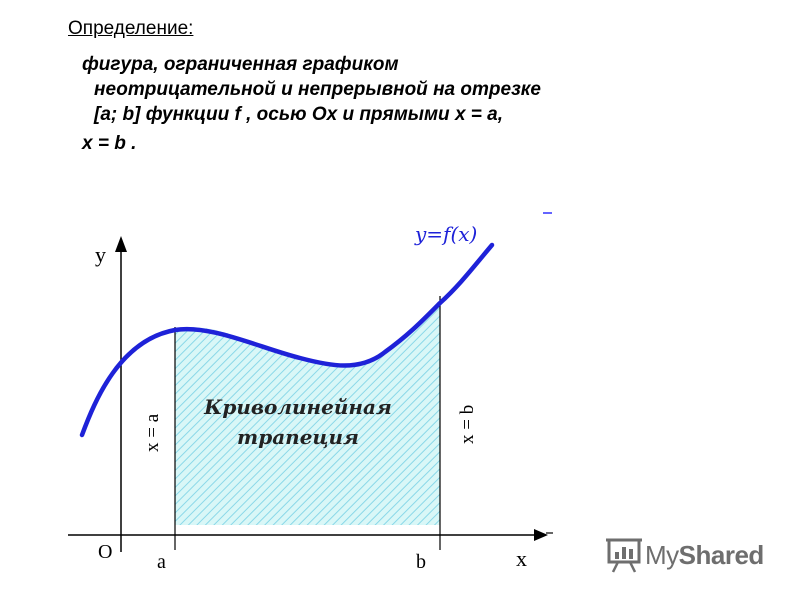  I want to click on origin-label: O, so click(105, 552).